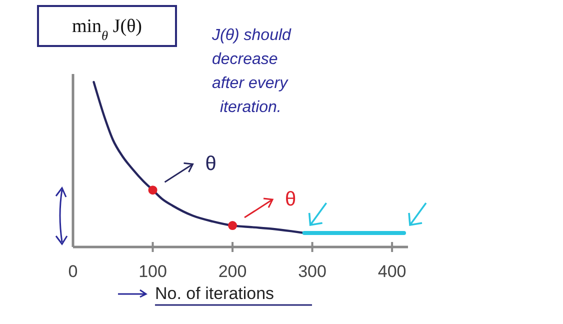 This screenshot has height=324, width=563. What do you see at coordinates (73, 271) in the screenshot?
I see `x-tick-label: 0` at bounding box center [73, 271].